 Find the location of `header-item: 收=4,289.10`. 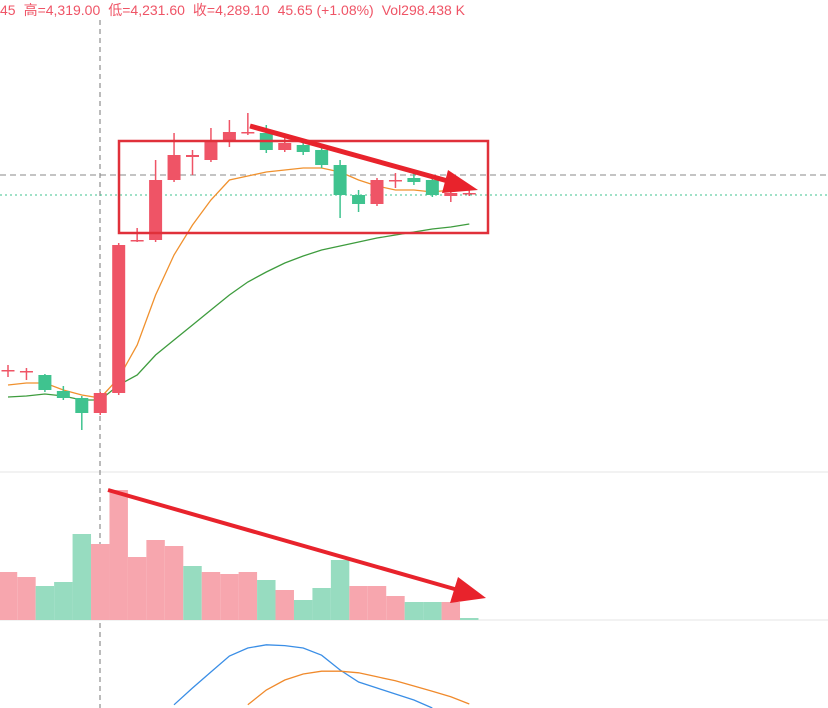

header-item: 收=4,289.10 is located at coordinates (231, 10).